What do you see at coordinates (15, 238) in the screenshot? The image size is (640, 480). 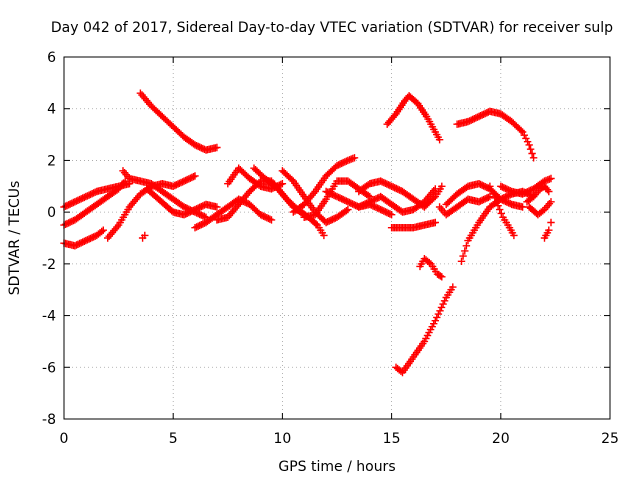 I see `y-axis-label: SDTVAR / TECUs` at bounding box center [15, 238].